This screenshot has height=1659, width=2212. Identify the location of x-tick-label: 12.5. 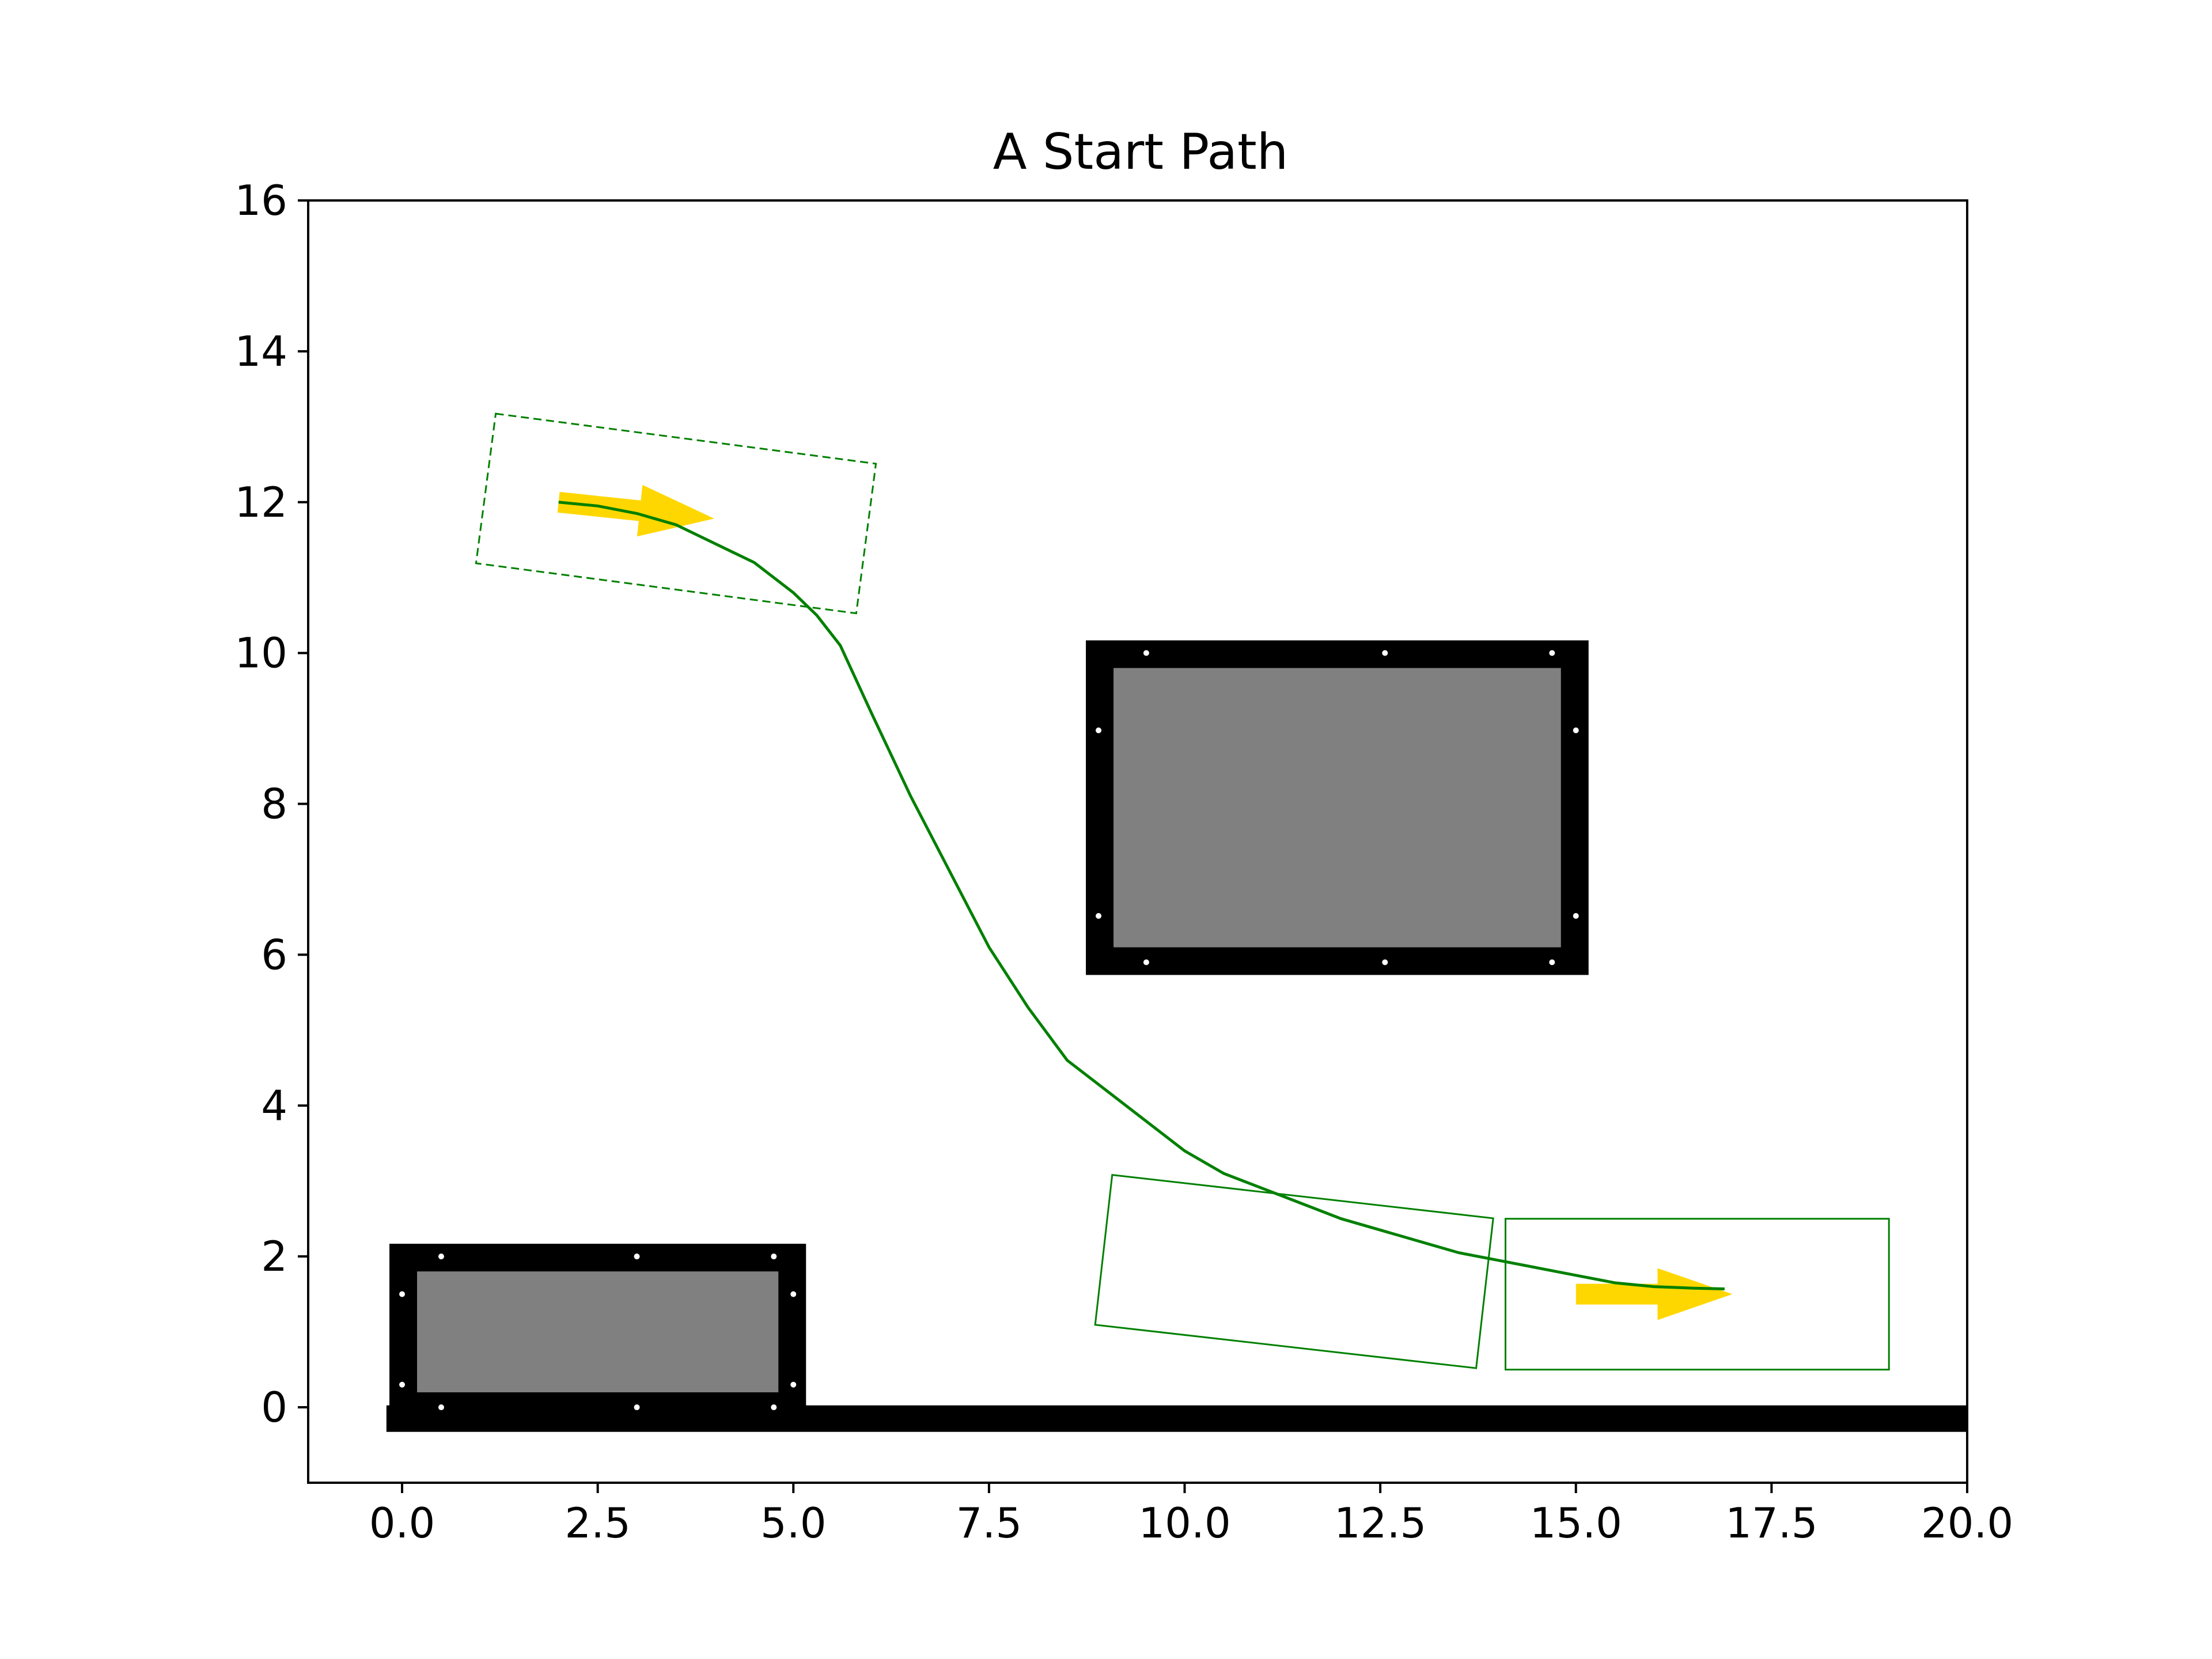
(1380, 1523).